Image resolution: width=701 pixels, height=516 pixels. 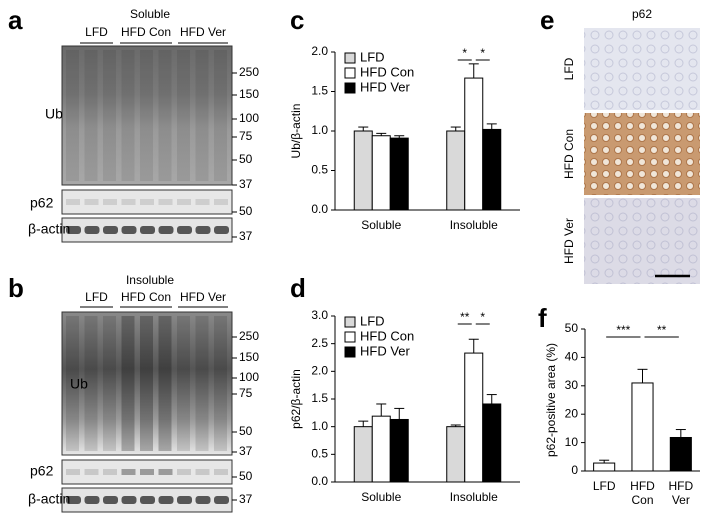 What do you see at coordinates (569, 154) in the screenshot?
I see `row-label: HFD Con` at bounding box center [569, 154].